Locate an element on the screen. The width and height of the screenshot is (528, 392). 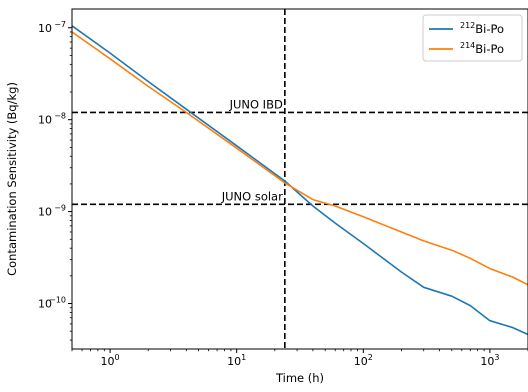
y-tick-label-3: 10 is located at coordinates (45, 28).